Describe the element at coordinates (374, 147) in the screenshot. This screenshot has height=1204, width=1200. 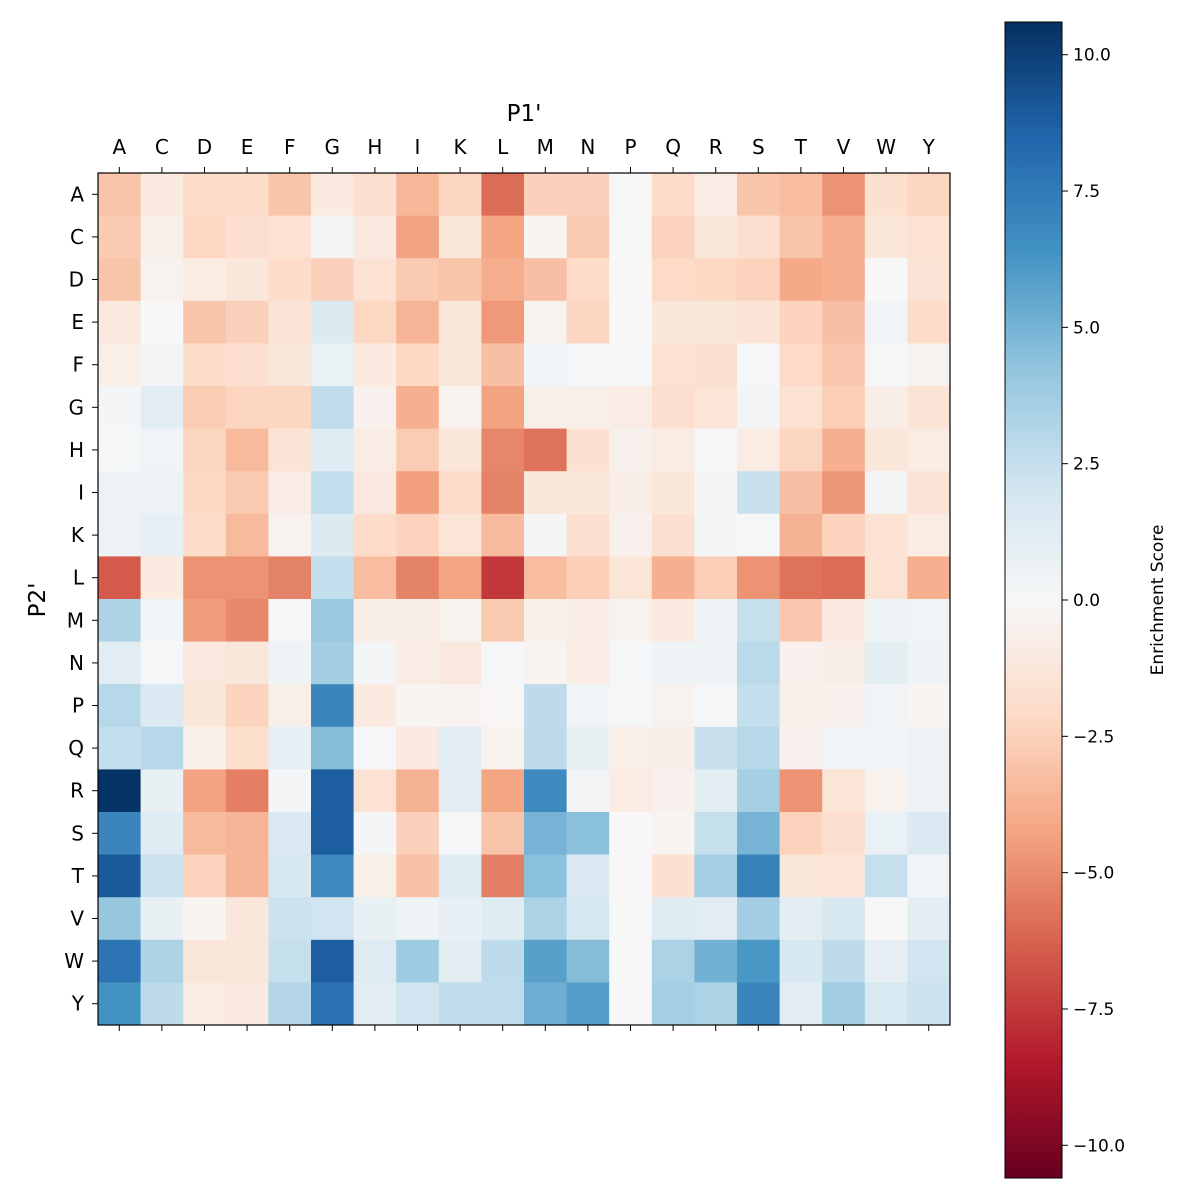
I see `x-tick-label: H` at that location.